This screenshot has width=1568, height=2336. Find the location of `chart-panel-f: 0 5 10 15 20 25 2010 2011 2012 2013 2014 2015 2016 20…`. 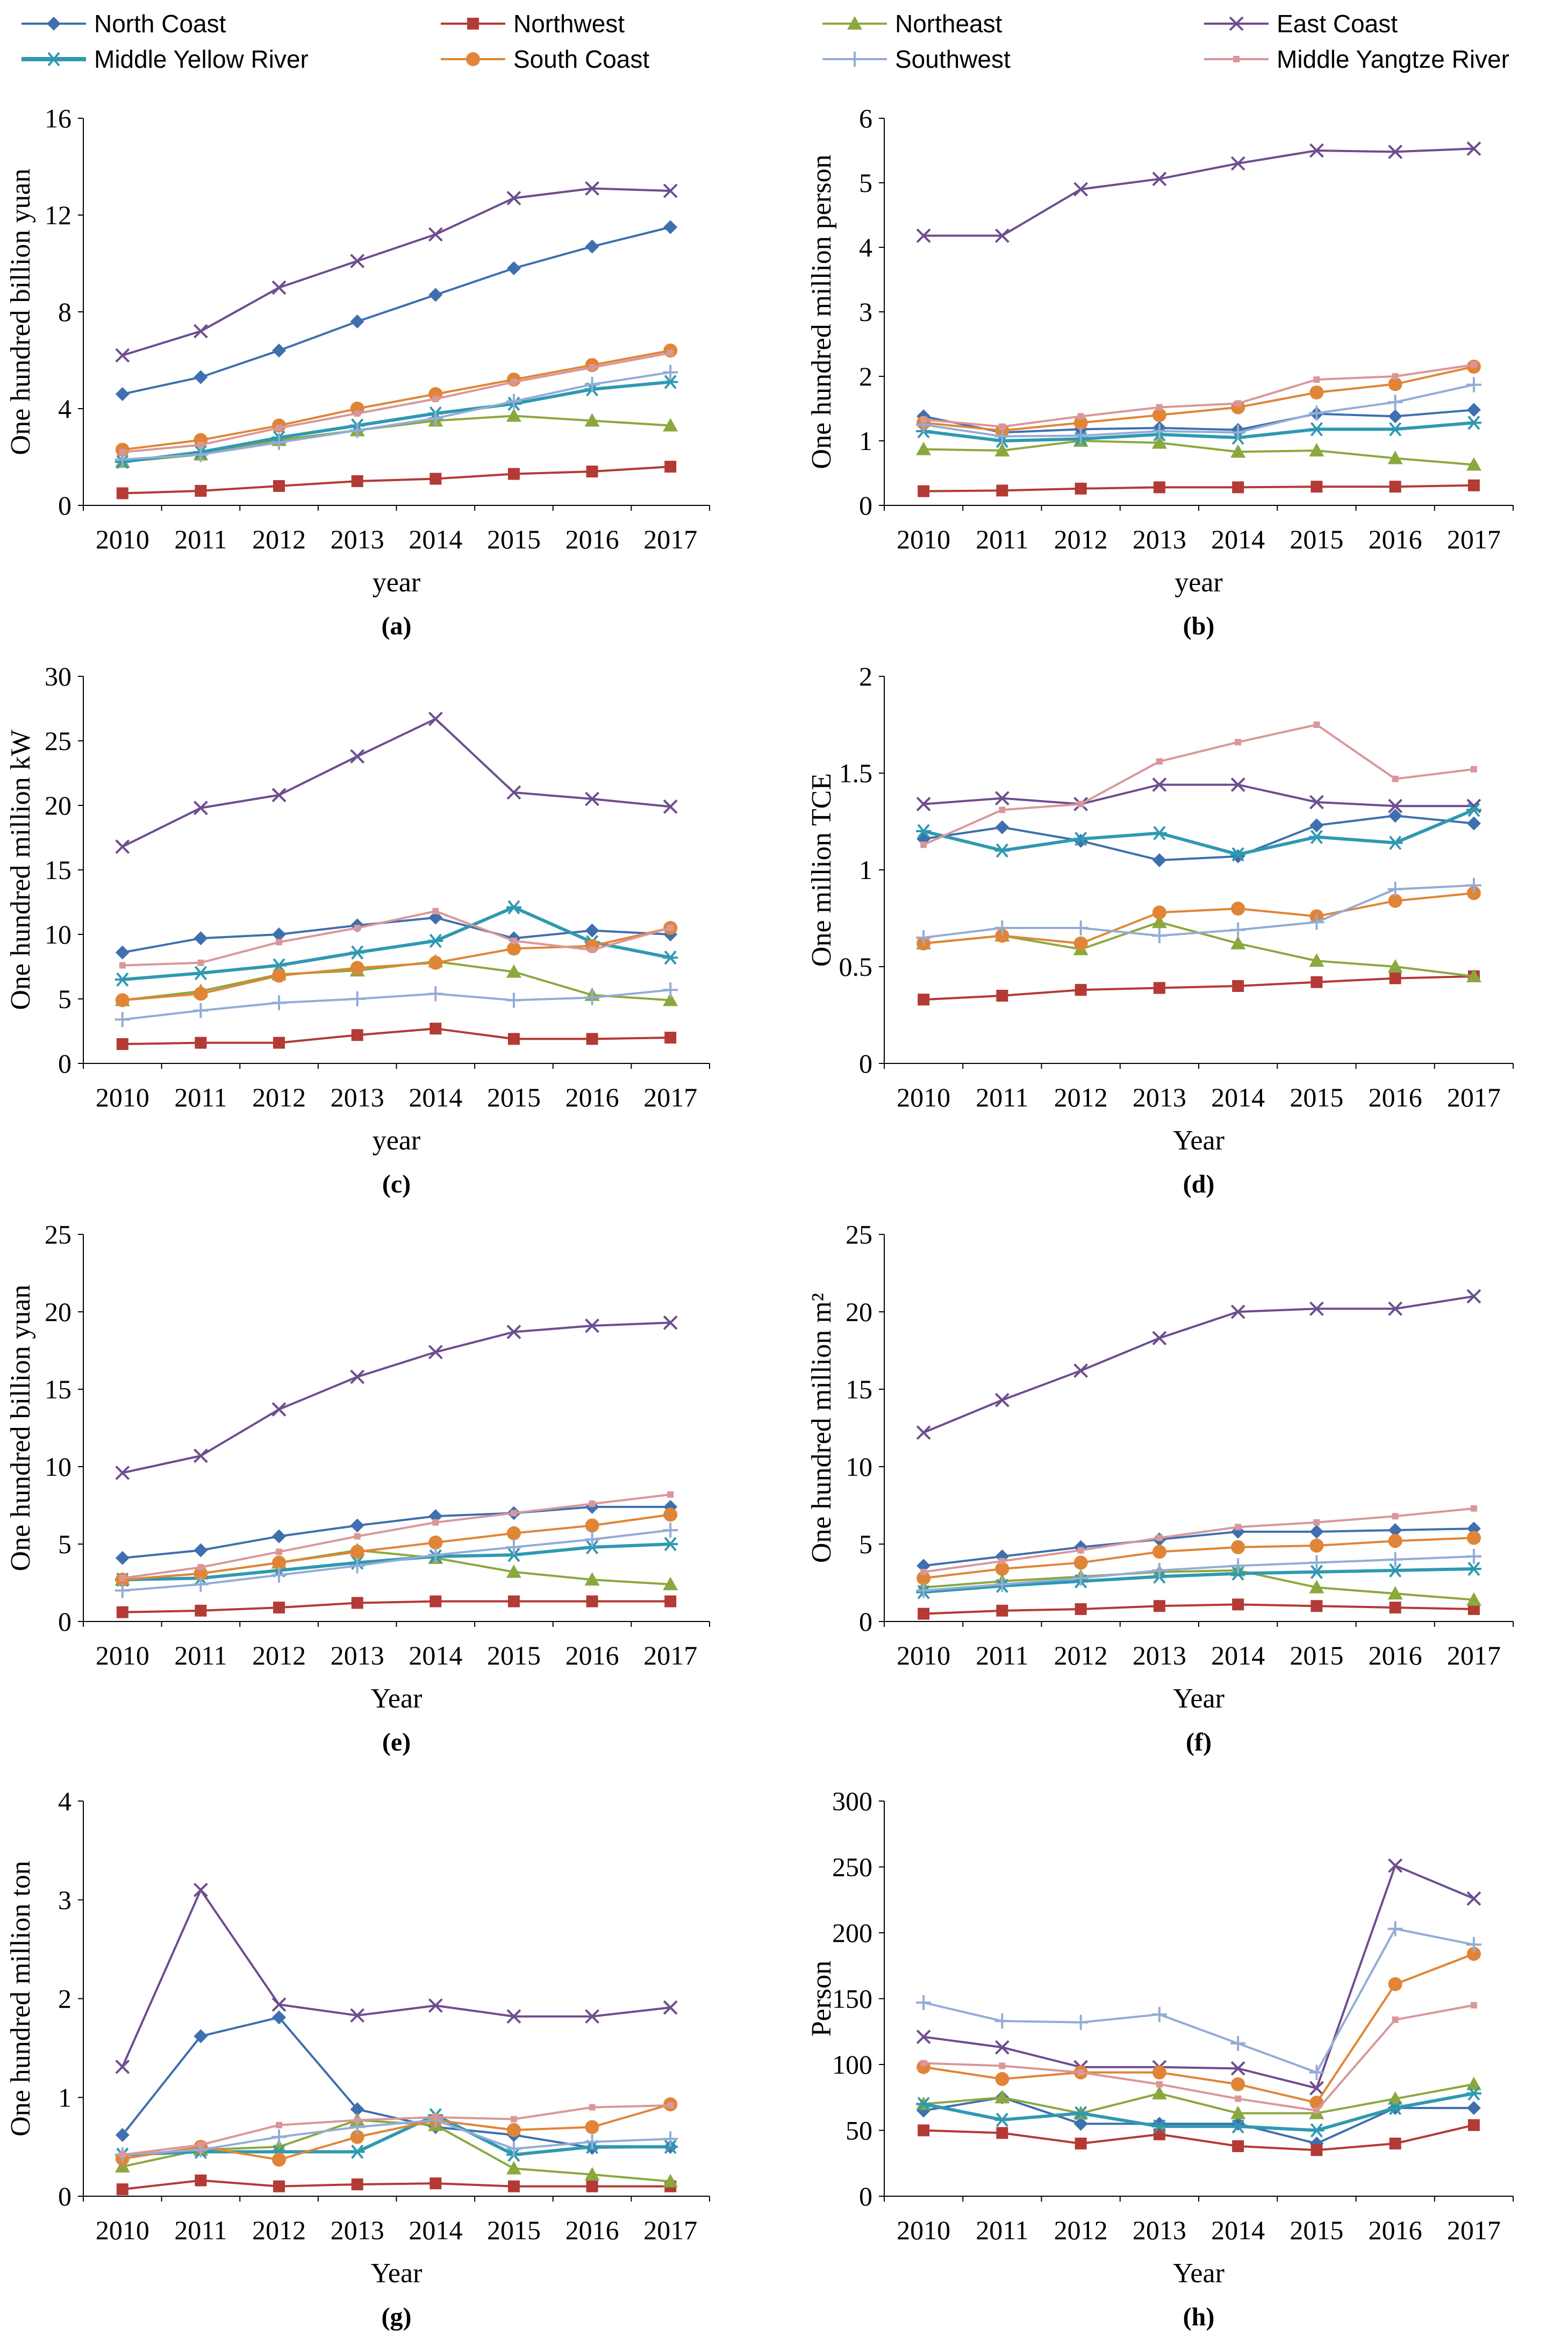

chart-panel-f: 0 5 10 15 20 25 2010 2011 2012 2013 2014 2015 2016 20… is located at coordinates (1160, 1487).